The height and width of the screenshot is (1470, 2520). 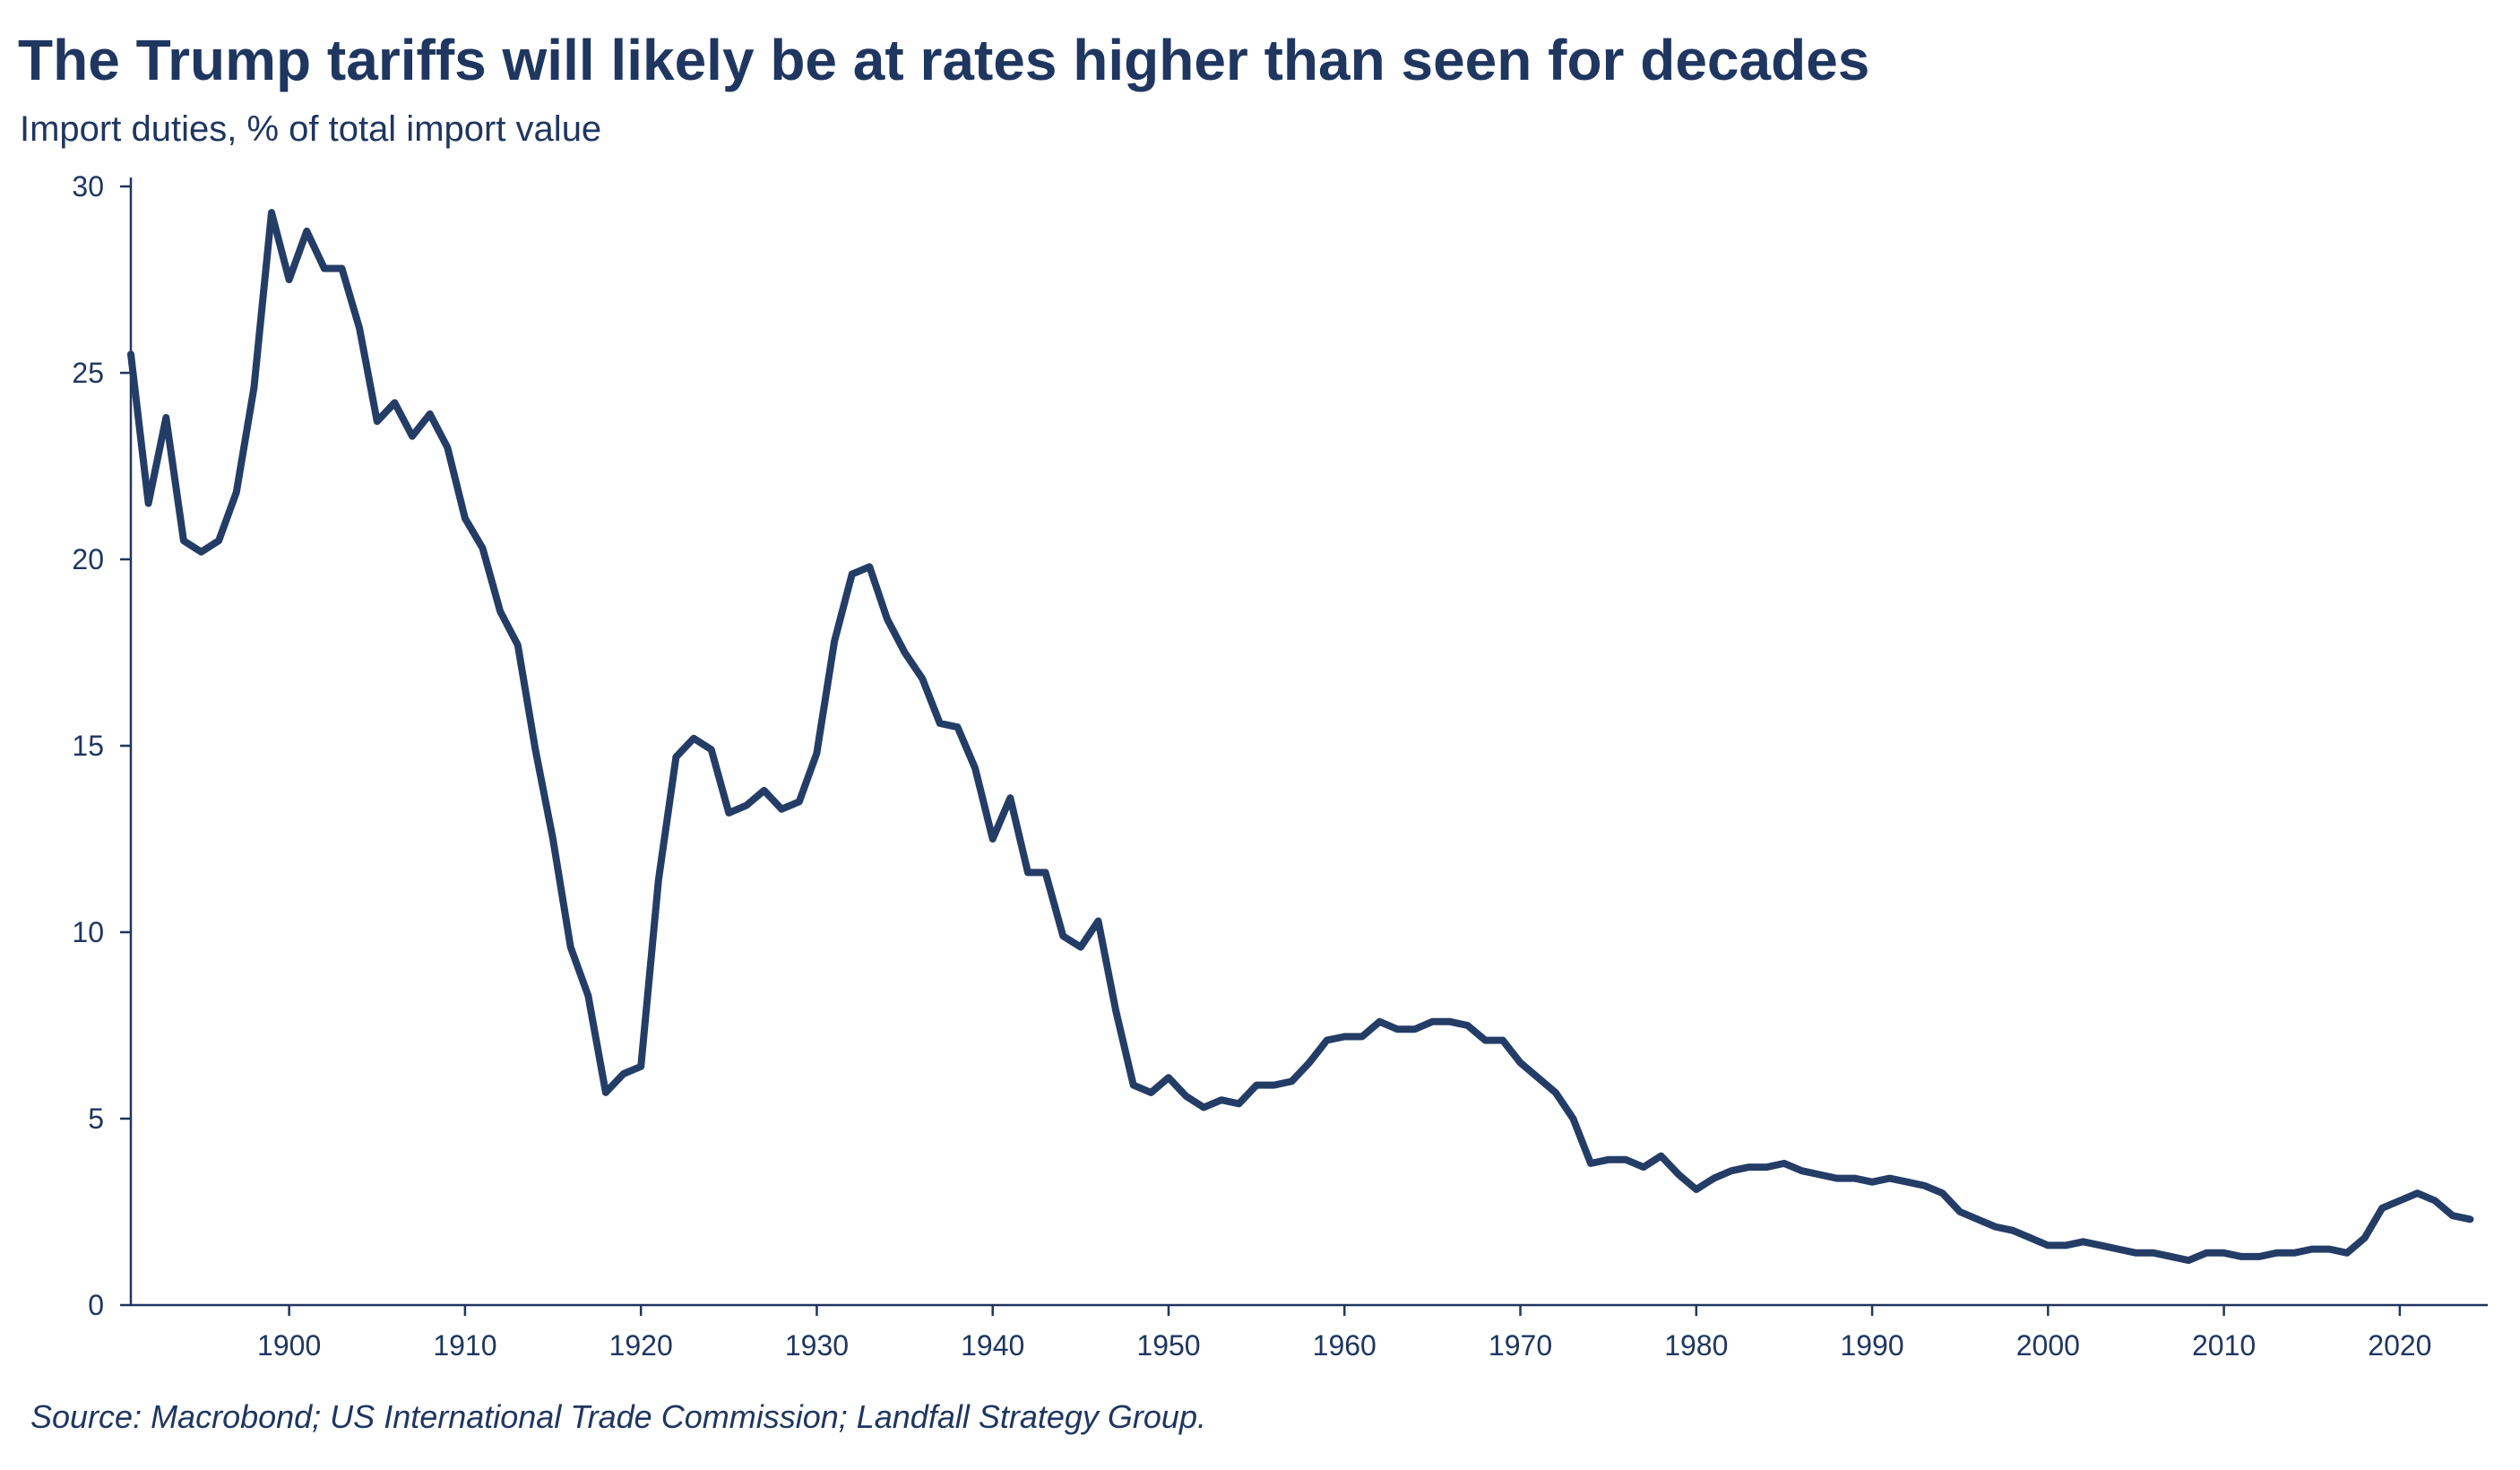 I want to click on x-tick-label: 1910, so click(x=464, y=1345).